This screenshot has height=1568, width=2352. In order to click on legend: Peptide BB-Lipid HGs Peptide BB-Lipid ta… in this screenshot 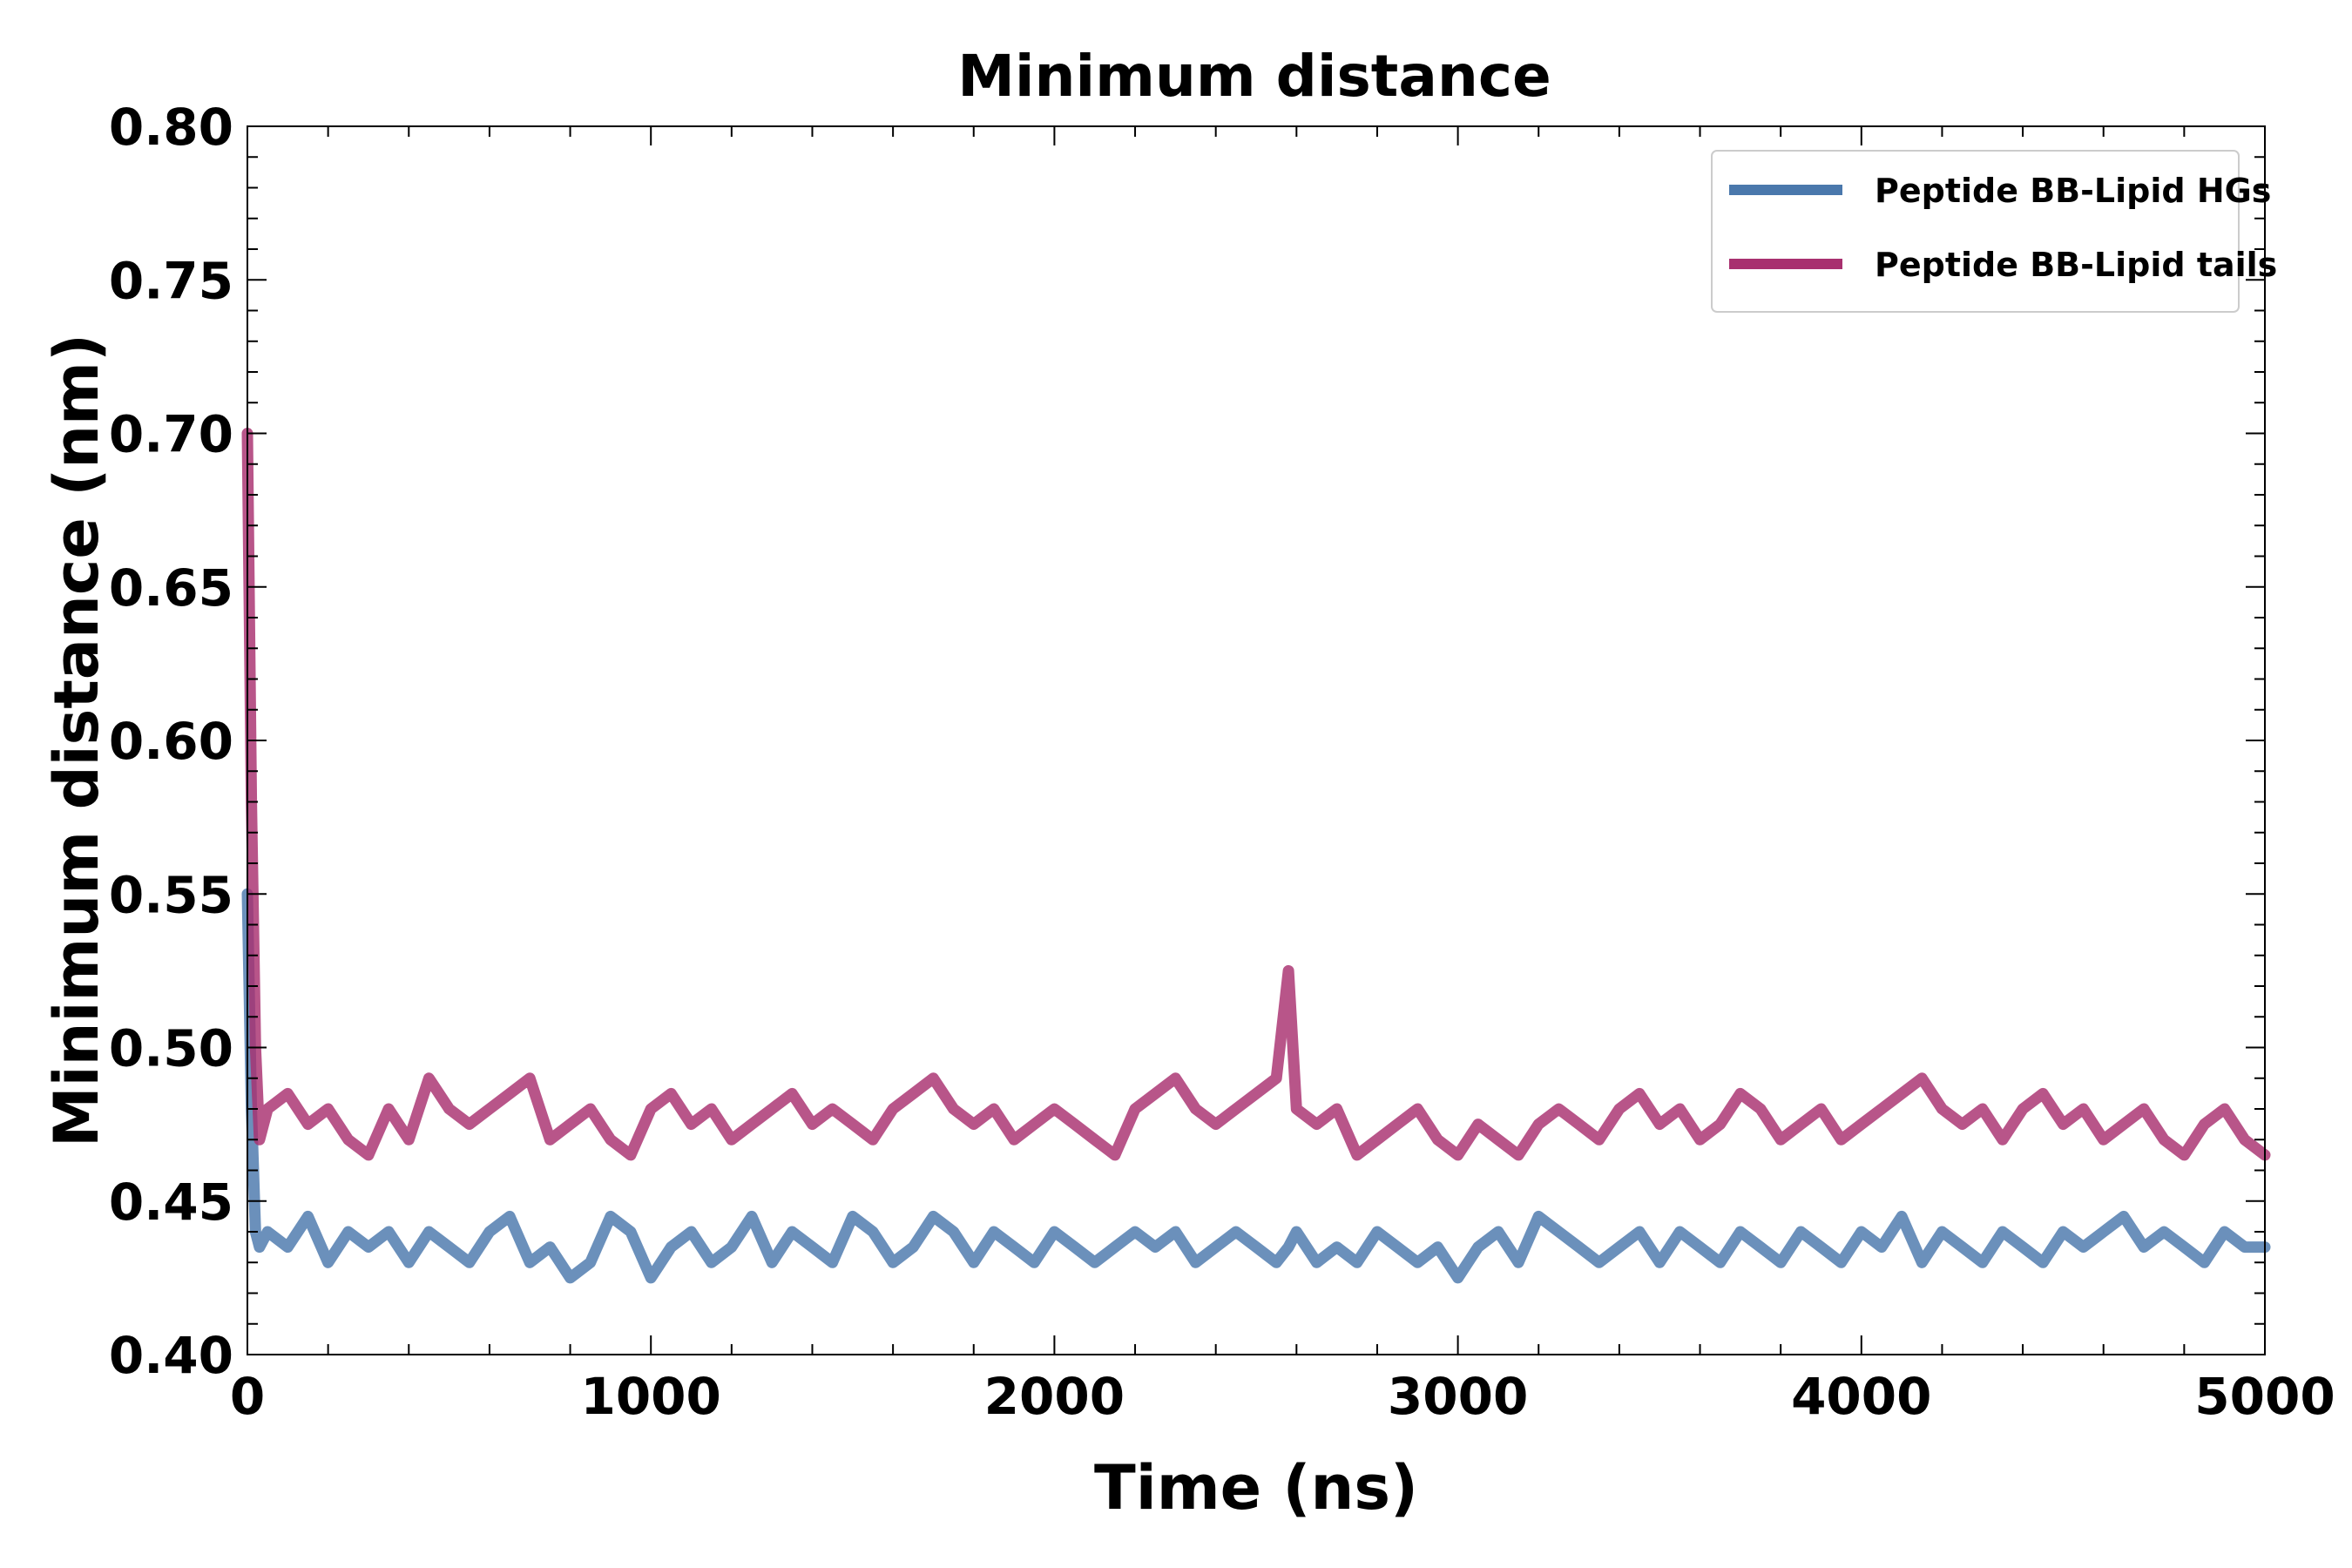, I will do `click(1994, 231)`.